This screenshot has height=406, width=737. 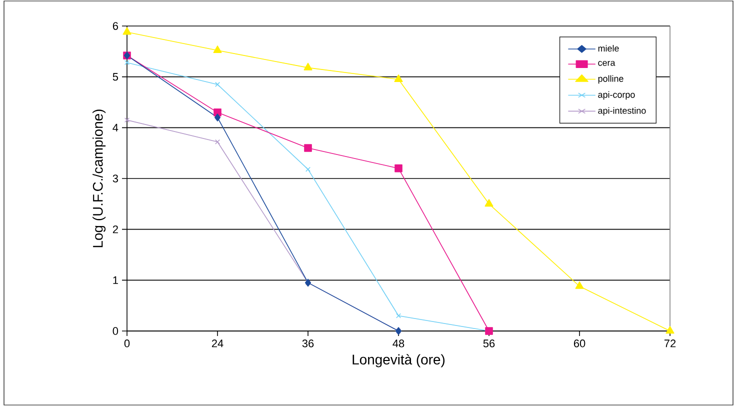 What do you see at coordinates (115, 230) in the screenshot?
I see `y-tick-label: 2` at bounding box center [115, 230].